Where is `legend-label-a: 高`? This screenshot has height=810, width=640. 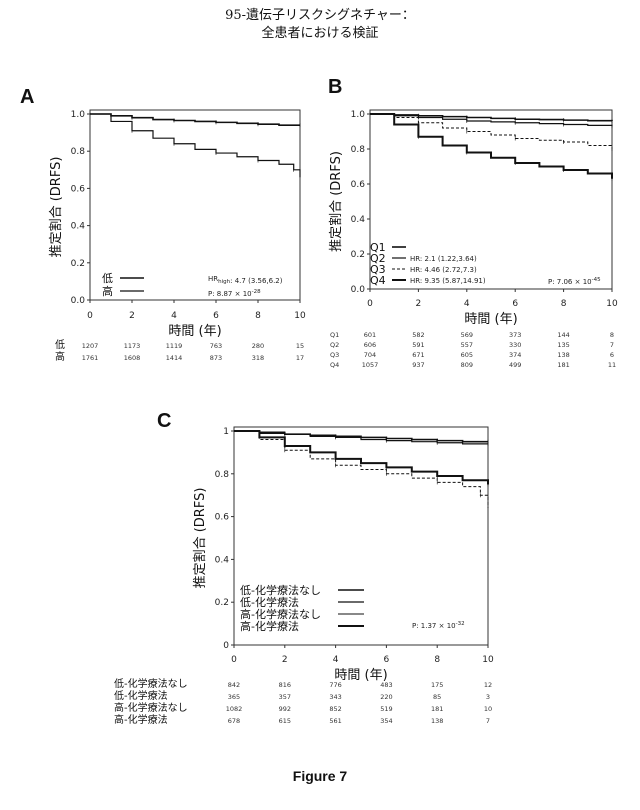
legend-label-a: 高 is located at coordinates (107, 291).